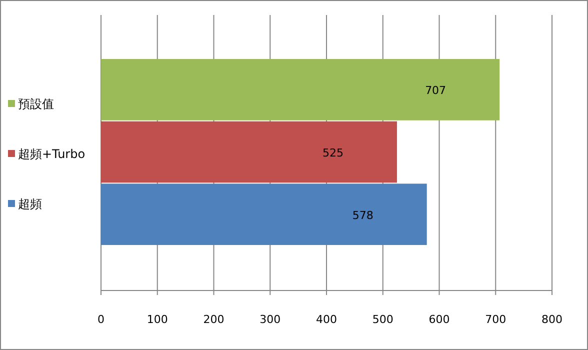 The height and width of the screenshot is (350, 588). What do you see at coordinates (270, 319) in the screenshot?
I see `x-tick-label: 300` at bounding box center [270, 319].